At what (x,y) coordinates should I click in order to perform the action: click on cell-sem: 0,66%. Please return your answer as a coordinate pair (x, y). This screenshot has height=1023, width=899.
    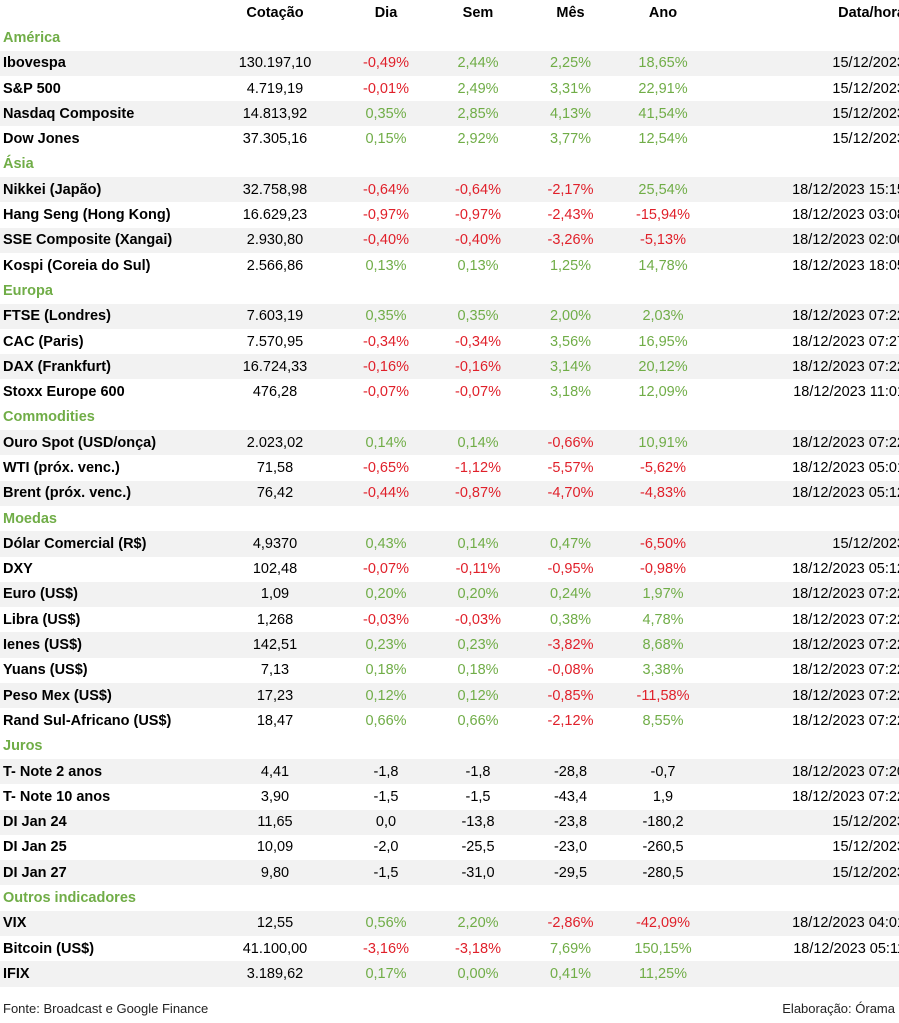
    Looking at the image, I should click on (478, 720).